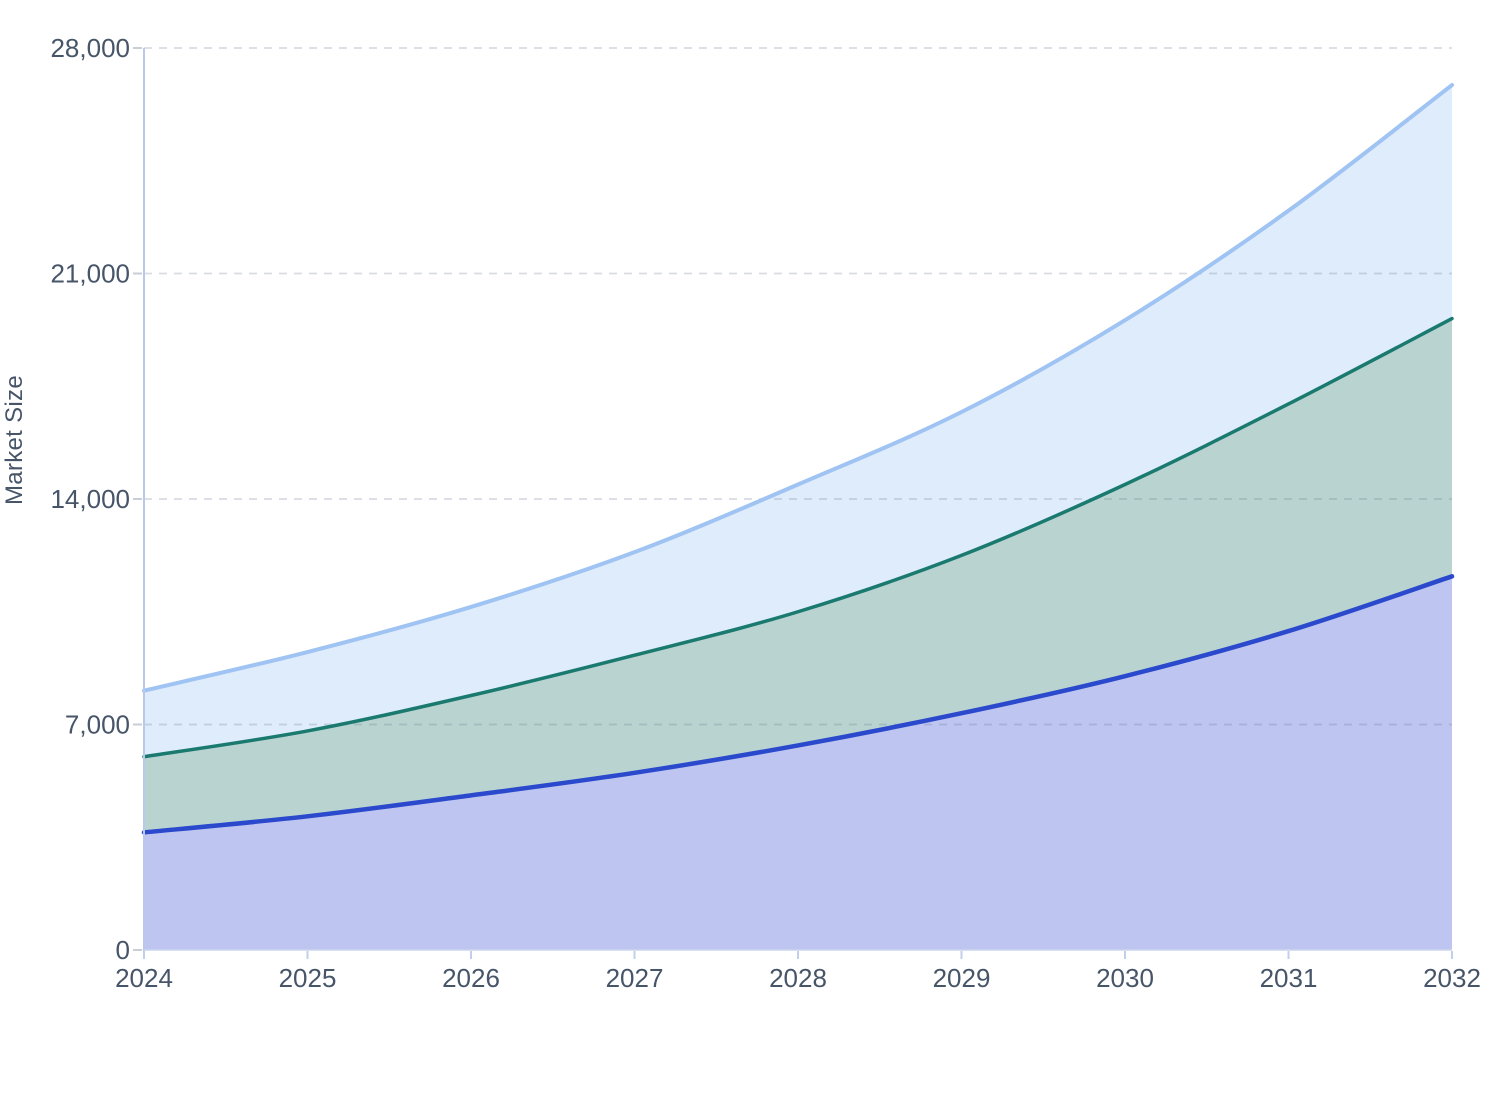 The height and width of the screenshot is (1120, 1508). What do you see at coordinates (1289, 978) in the screenshot?
I see `x-tick-label: 2031` at bounding box center [1289, 978].